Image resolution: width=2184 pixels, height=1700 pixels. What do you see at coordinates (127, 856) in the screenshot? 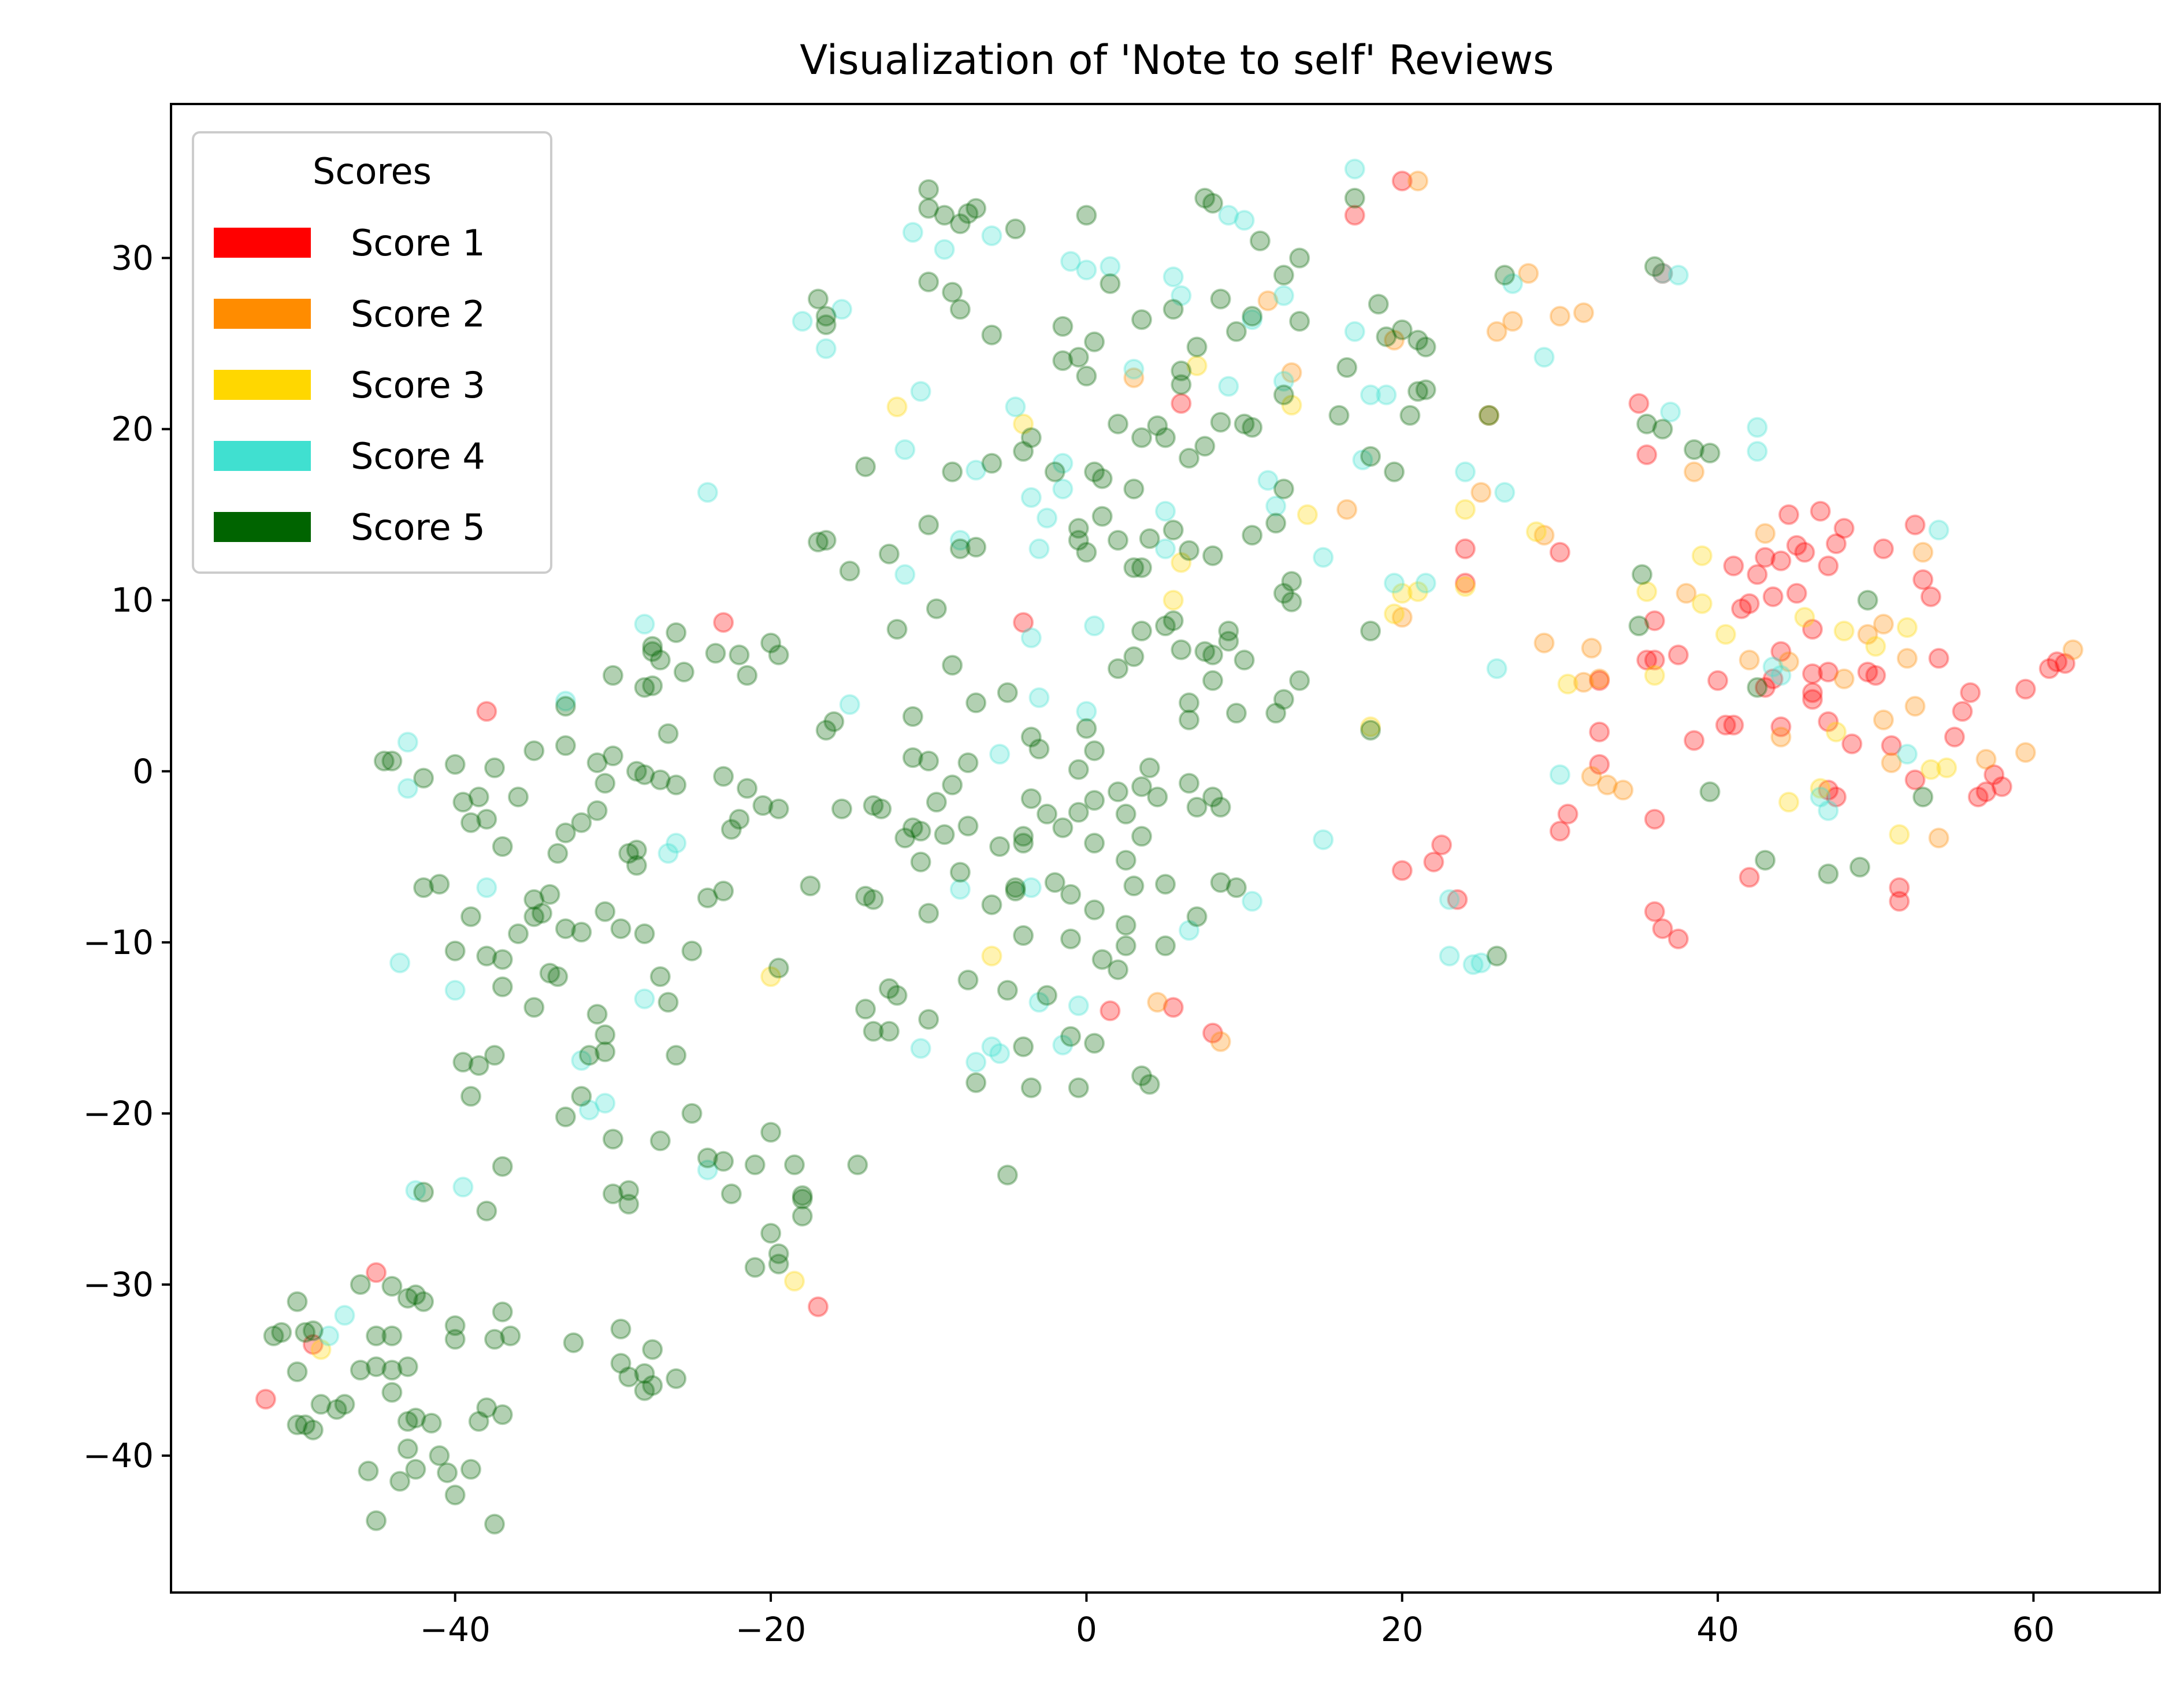
I see `y-axis: −40 −30 −20 −10 0 10 20 30` at bounding box center [127, 856].